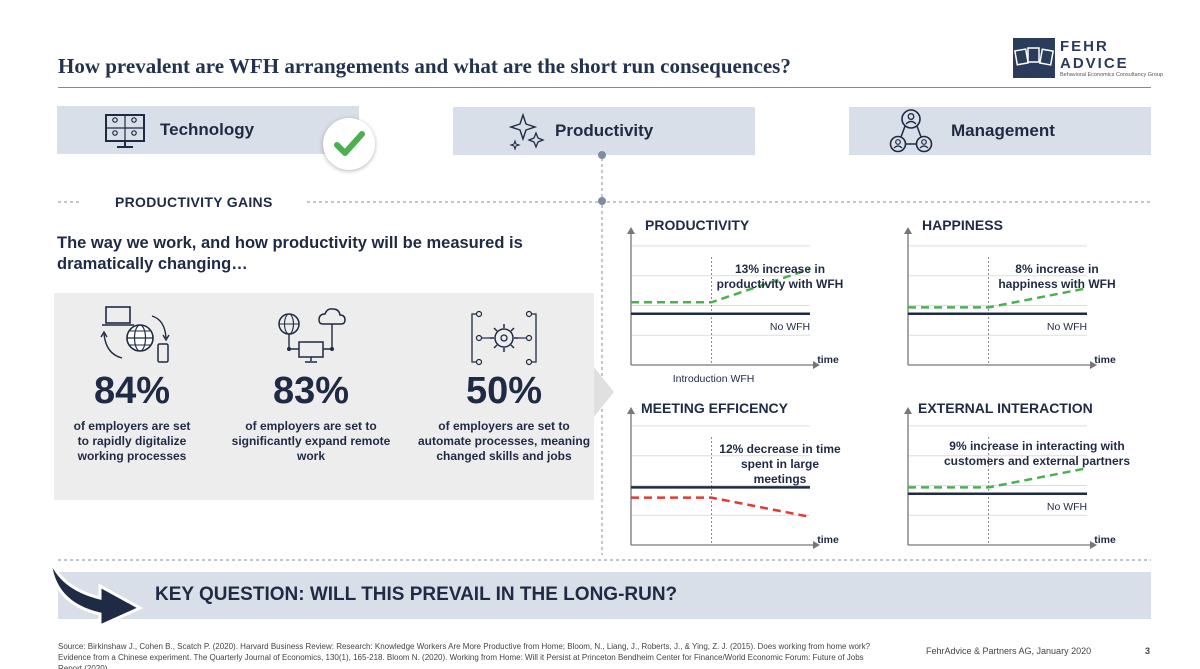 This screenshot has width=1200, height=669. Describe the element at coordinates (526, 131) in the screenshot. I see `sparkles-icon` at that location.